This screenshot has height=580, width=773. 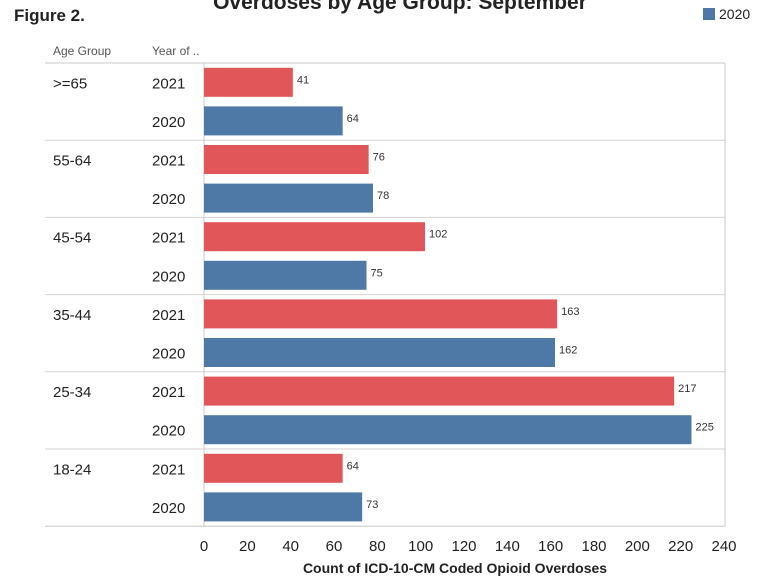 What do you see at coordinates (72, 315) in the screenshot?
I see `age-group-label: 35-44` at bounding box center [72, 315].